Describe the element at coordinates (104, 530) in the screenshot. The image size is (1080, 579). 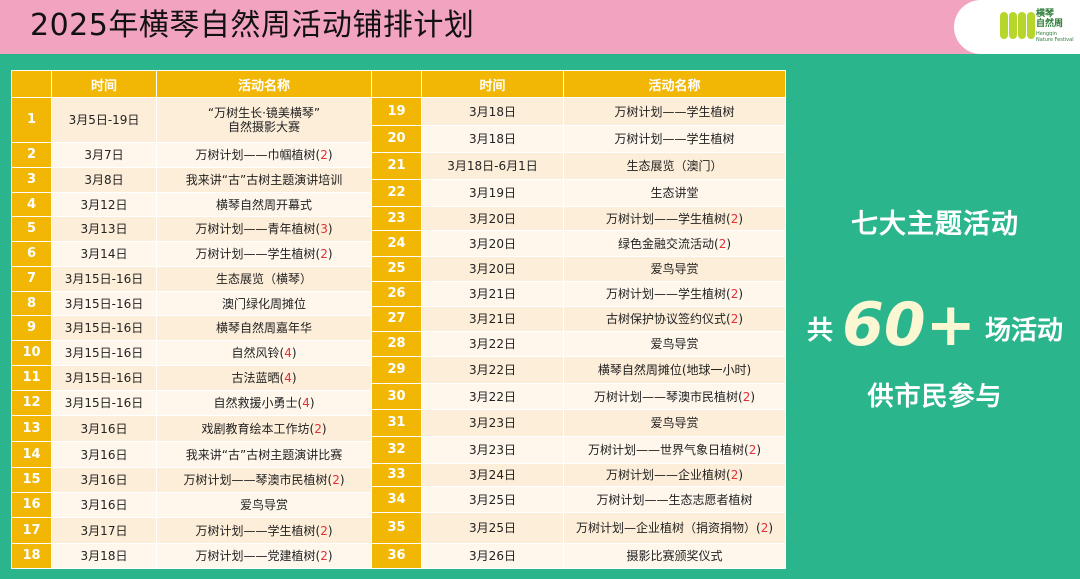
I see `row-date: 3月17日` at that location.